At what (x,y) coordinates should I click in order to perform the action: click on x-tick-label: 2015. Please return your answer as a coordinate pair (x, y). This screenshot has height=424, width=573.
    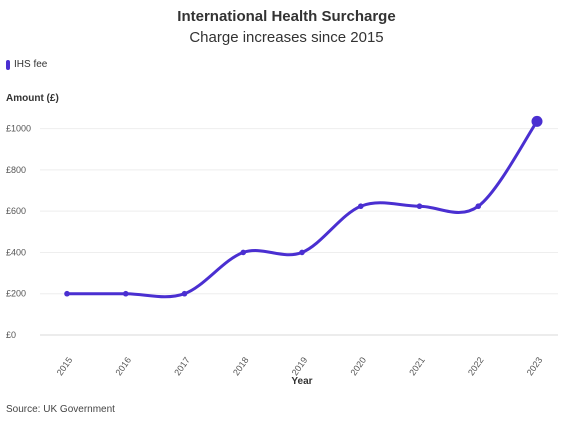
    Looking at the image, I should click on (65, 366).